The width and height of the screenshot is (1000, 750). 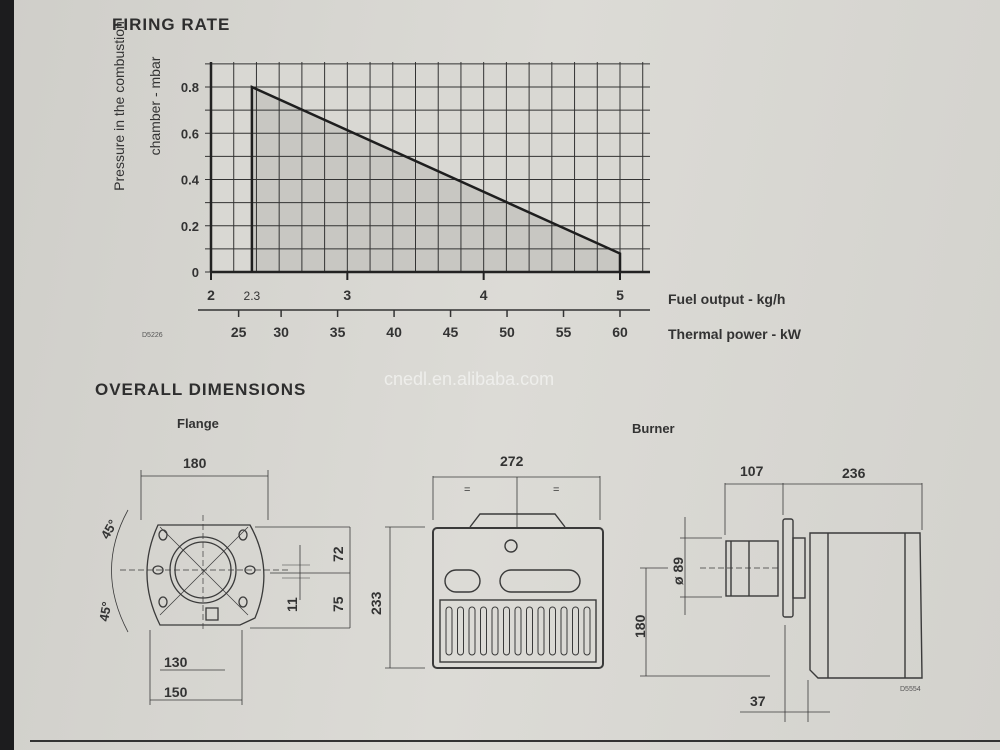 I want to click on flange-width-180: 180, so click(x=195, y=463).